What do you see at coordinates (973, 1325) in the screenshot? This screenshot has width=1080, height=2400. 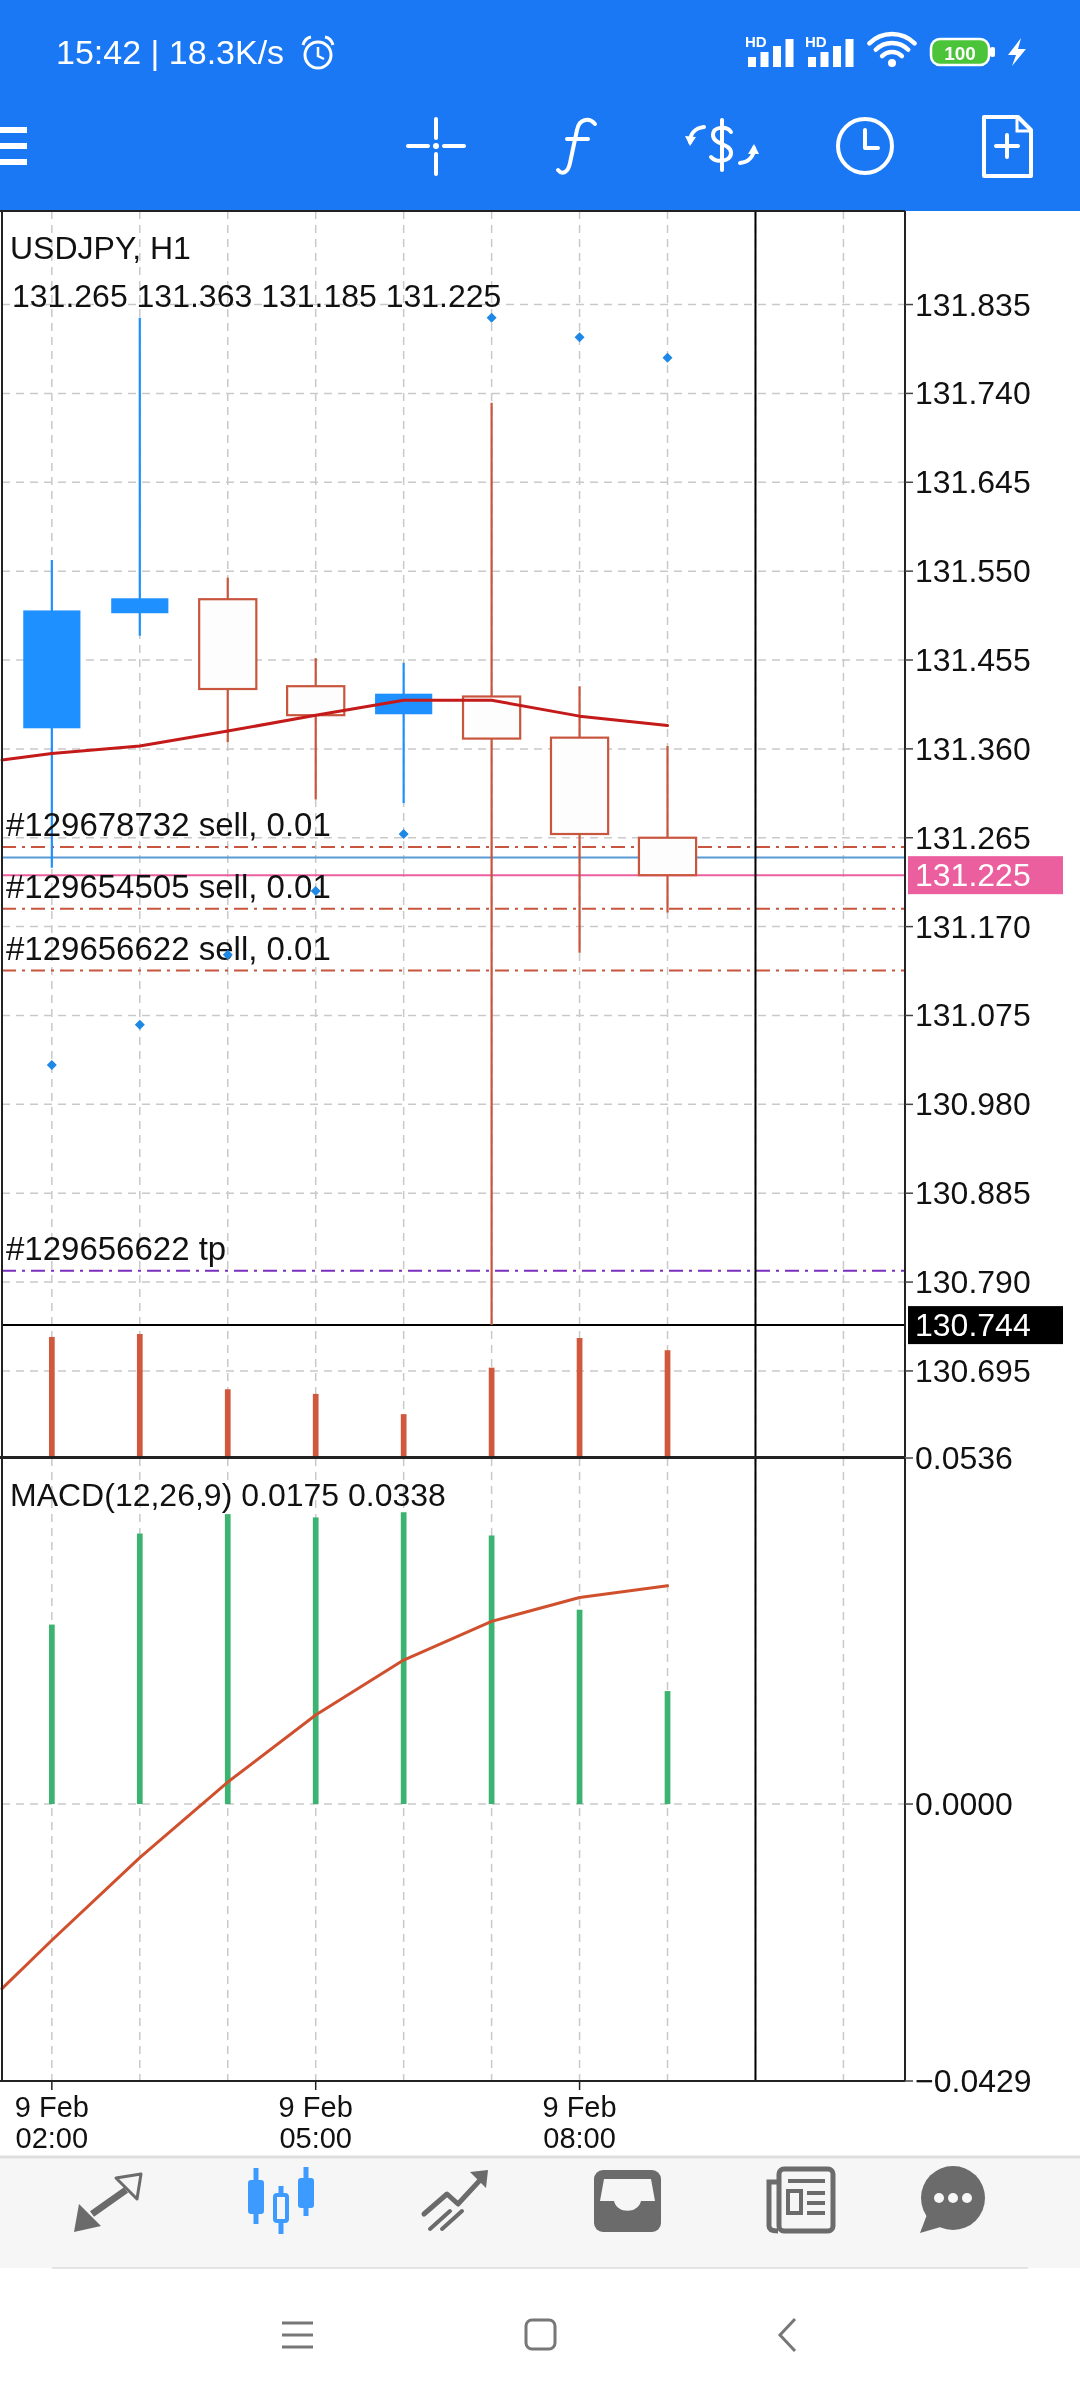 I see `ref-line-label: 130.744` at bounding box center [973, 1325].